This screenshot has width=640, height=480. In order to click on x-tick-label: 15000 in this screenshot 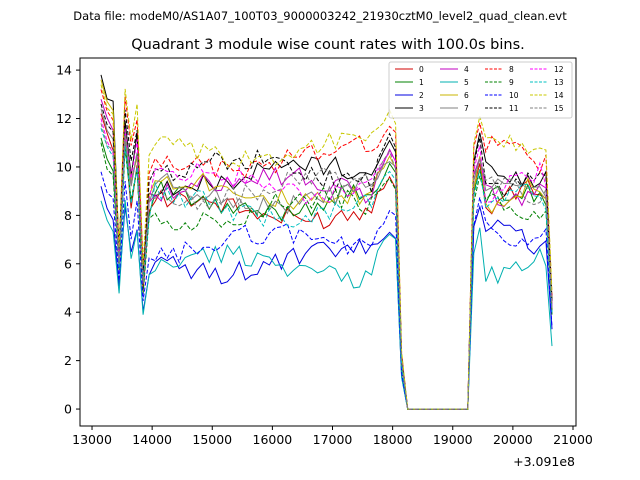, I will do `click(212, 439)`.